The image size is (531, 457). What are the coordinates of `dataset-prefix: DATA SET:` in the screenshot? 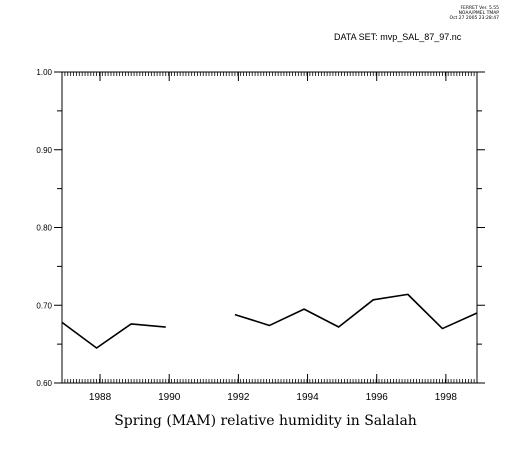 It's located at (356, 37).